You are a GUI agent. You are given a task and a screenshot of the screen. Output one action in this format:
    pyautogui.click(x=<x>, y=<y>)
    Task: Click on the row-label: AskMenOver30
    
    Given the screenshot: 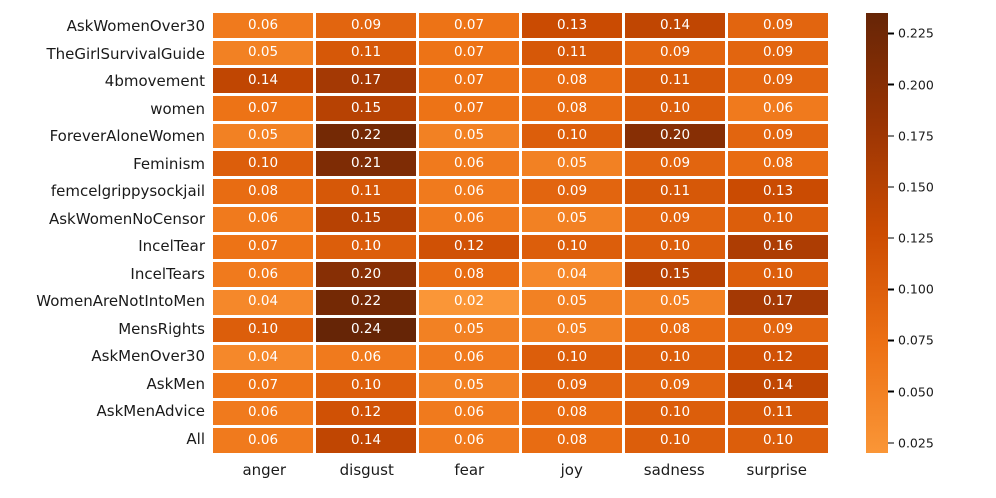 What is the action you would take?
    pyautogui.click(x=148, y=356)
    